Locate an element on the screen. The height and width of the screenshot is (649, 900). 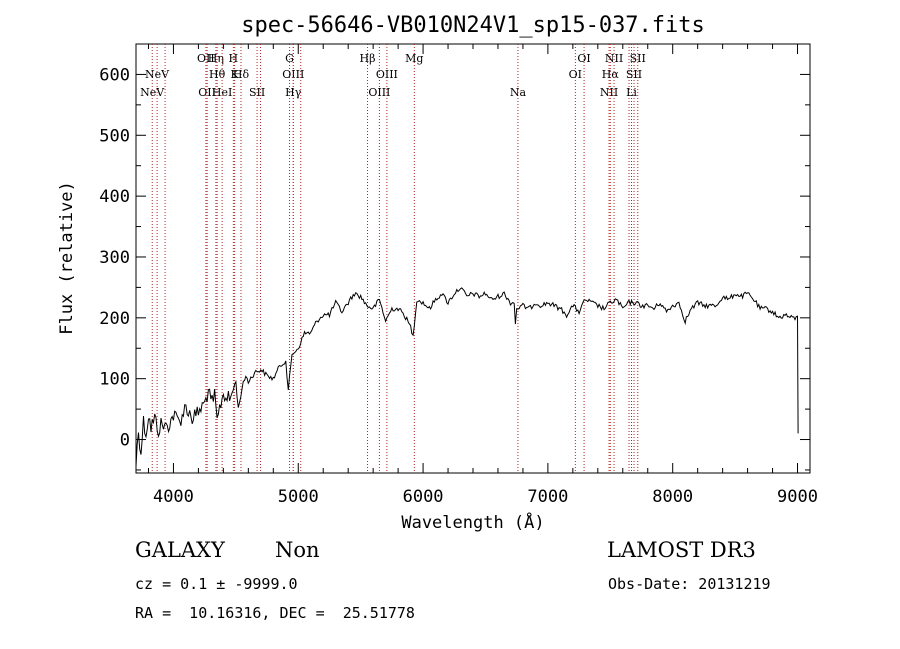
chart-title: spec-56646-VB010N24V1_sp15-037.fits is located at coordinates (473, 25).